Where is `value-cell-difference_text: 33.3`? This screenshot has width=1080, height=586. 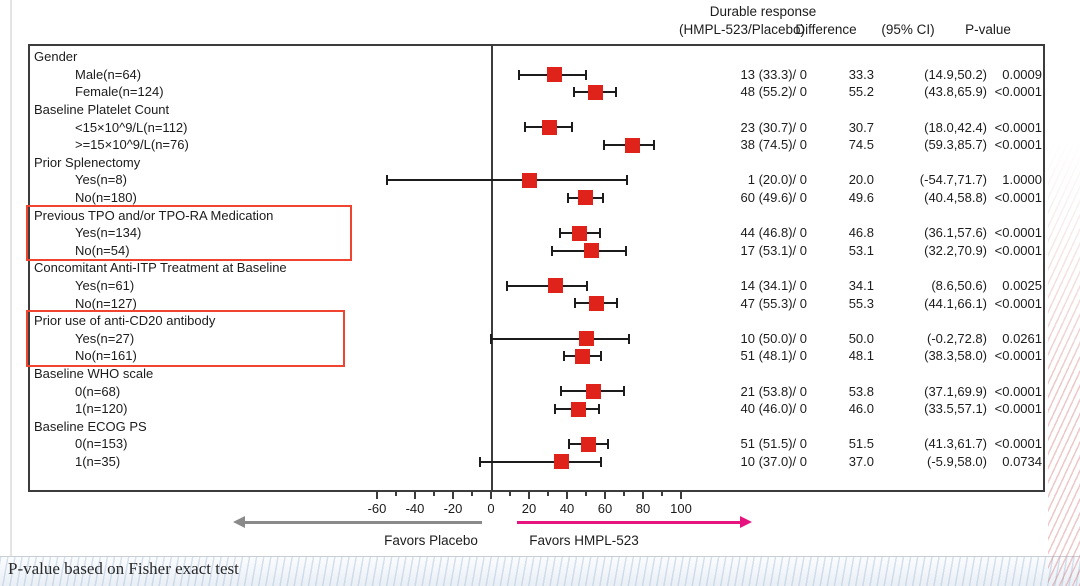 value-cell-difference_text: 33.3 is located at coordinates (861, 74).